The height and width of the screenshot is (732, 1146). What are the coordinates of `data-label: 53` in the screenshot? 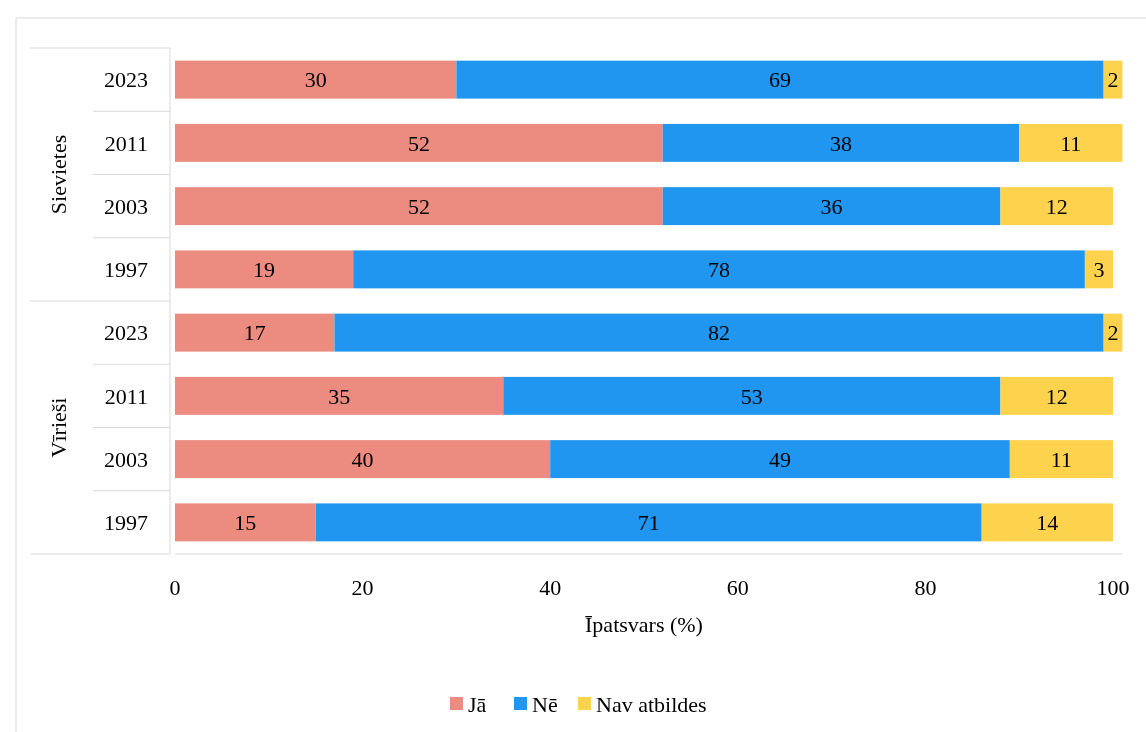 It's located at (751, 396).